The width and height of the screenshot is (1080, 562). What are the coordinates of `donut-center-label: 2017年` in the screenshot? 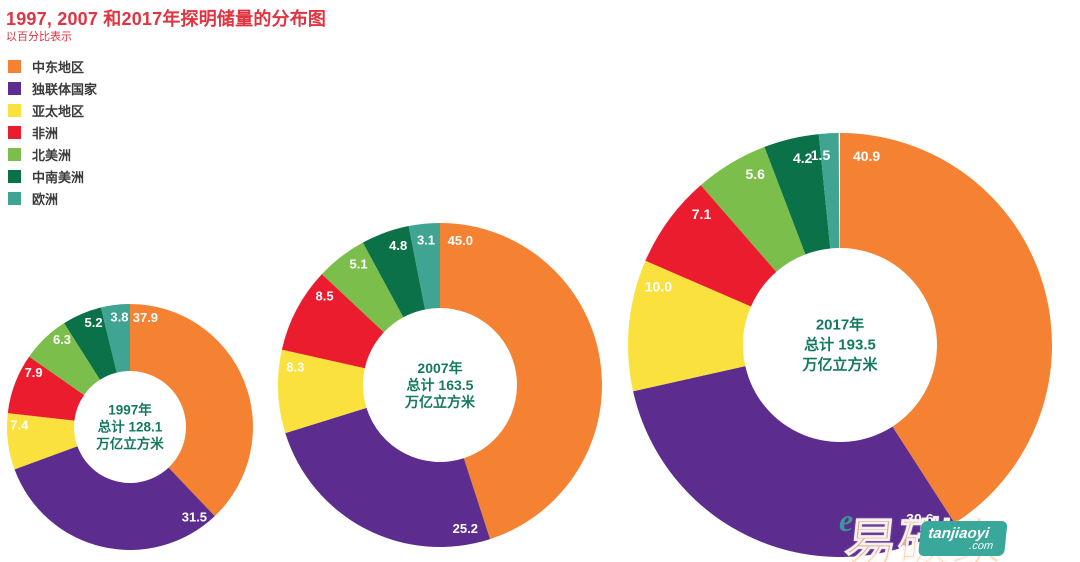 It's located at (840, 325).